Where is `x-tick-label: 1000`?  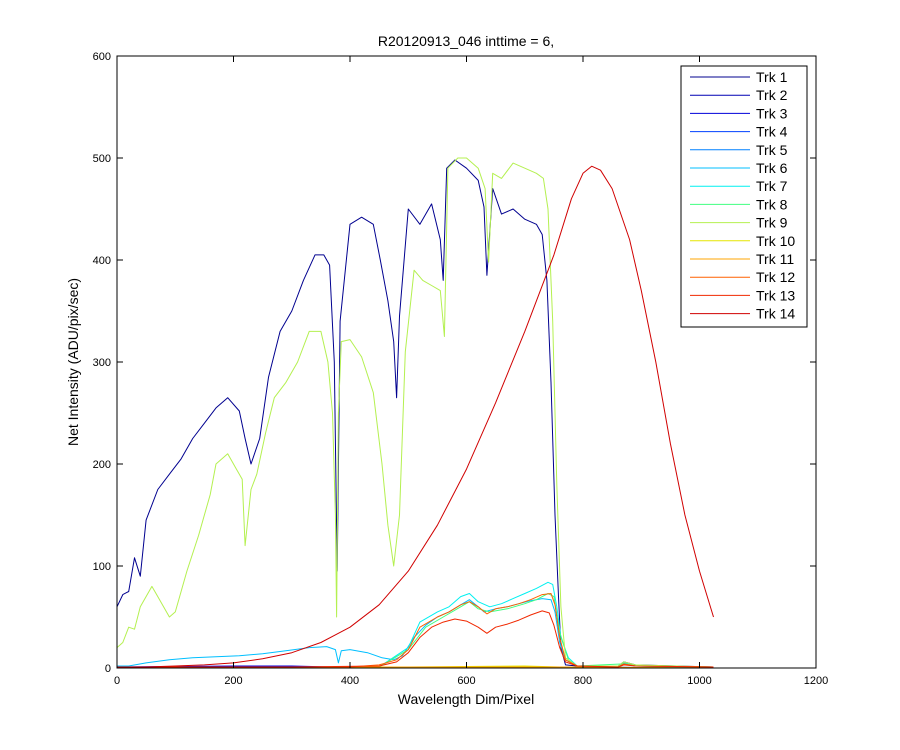 x-tick-label: 1000 is located at coordinates (699, 681).